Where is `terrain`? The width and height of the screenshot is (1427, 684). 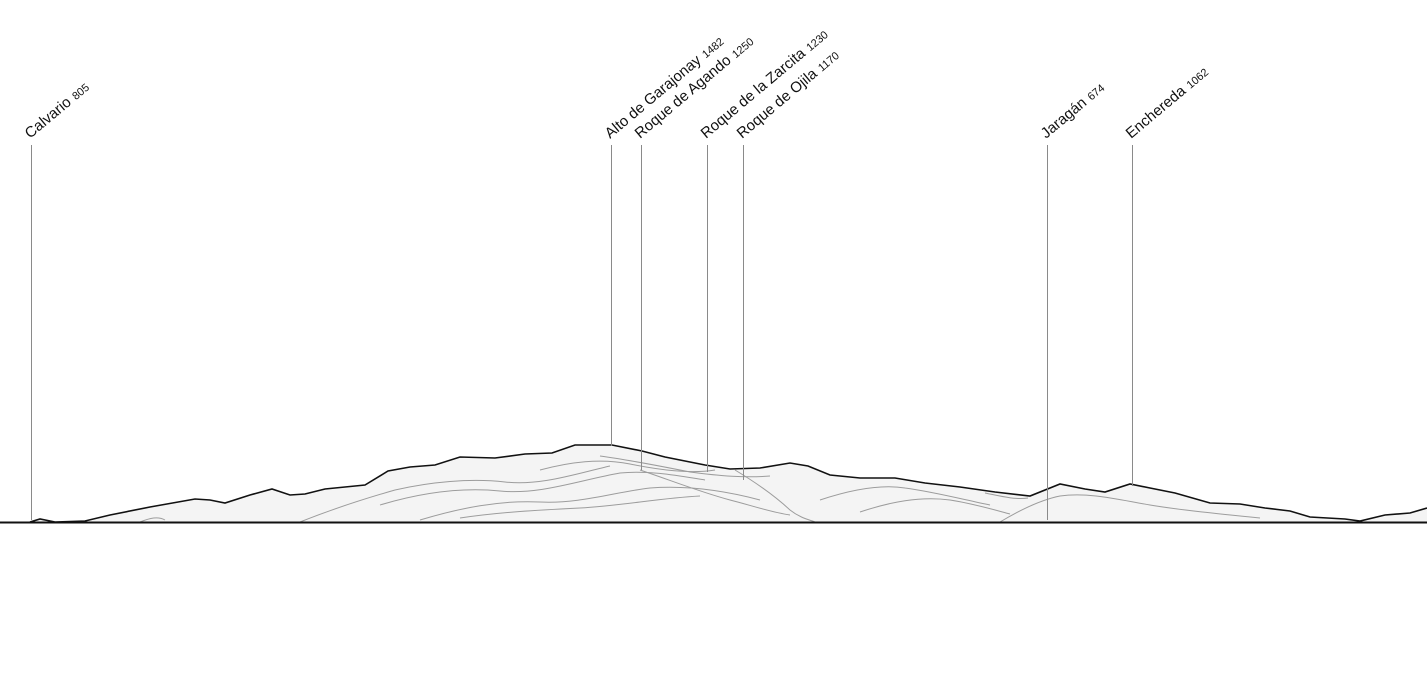 terrain is located at coordinates (713, 484).